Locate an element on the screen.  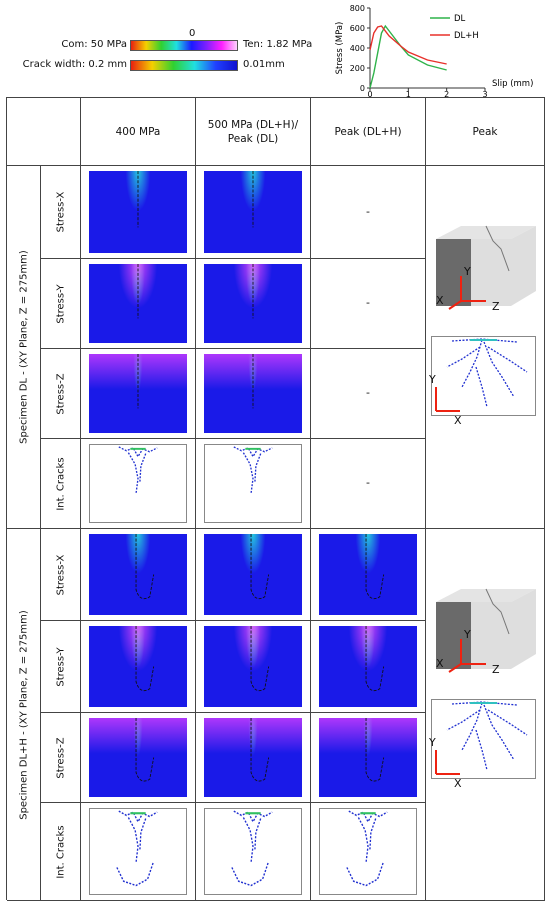
x-tick-label: 2 is located at coordinates (446, 93).